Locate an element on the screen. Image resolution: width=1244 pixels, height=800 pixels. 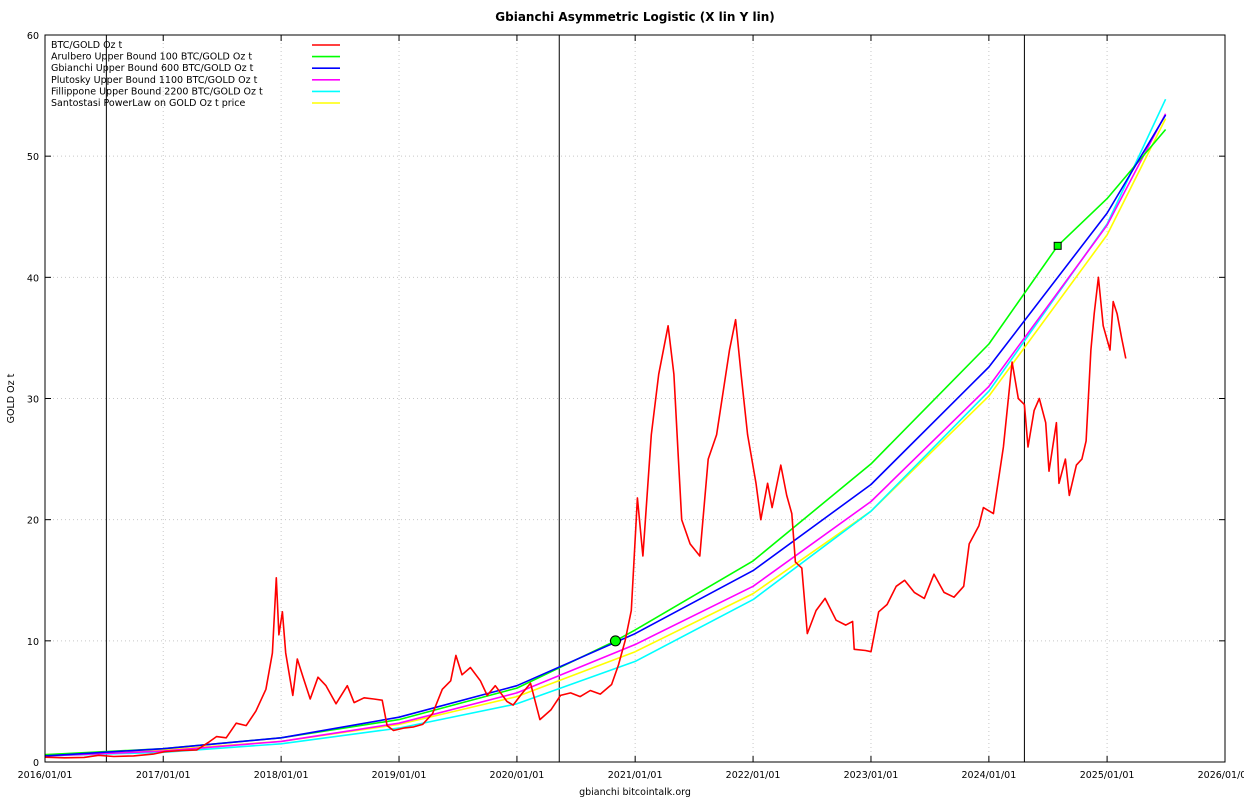
x-axis-label: gbianchi bitcointalk.org is located at coordinates (635, 792).